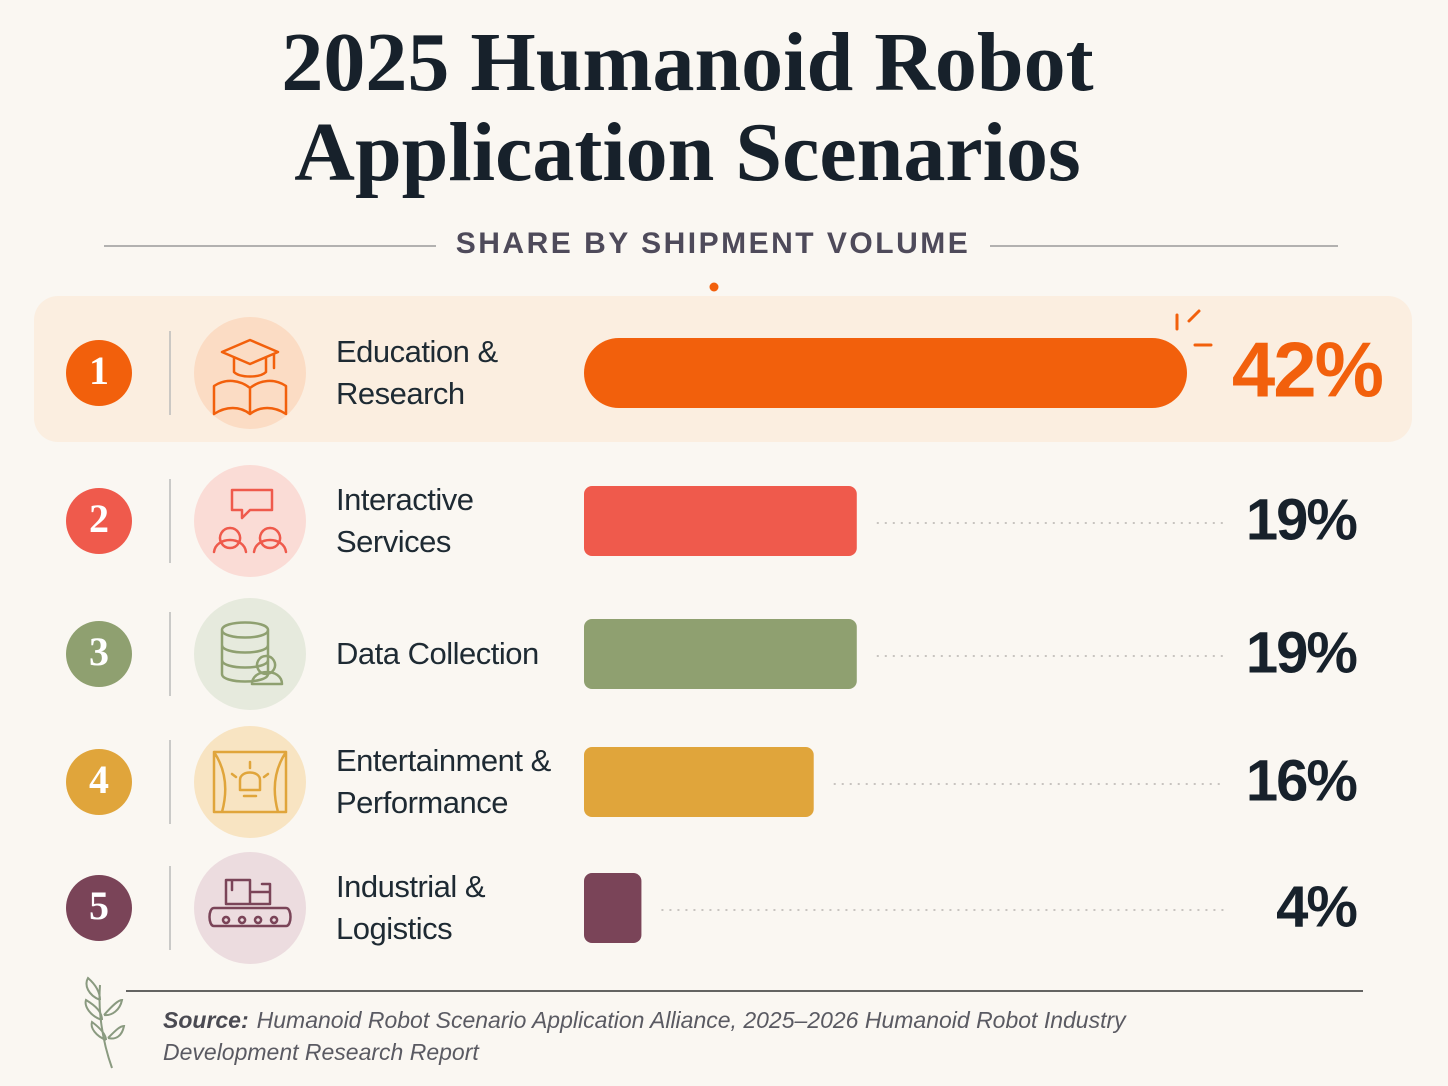  What do you see at coordinates (1194, 328) in the screenshot?
I see `burst` at bounding box center [1194, 328].